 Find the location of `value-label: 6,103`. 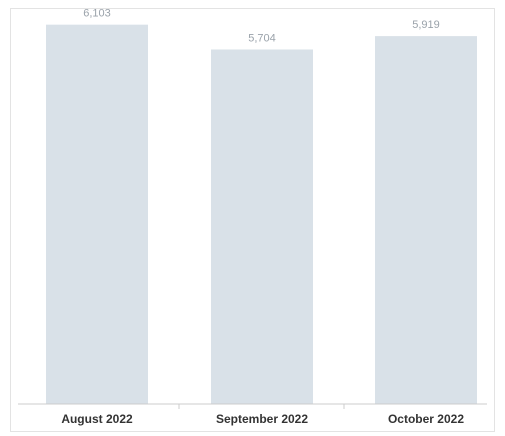

value-label: 6,103 is located at coordinates (97, 14).